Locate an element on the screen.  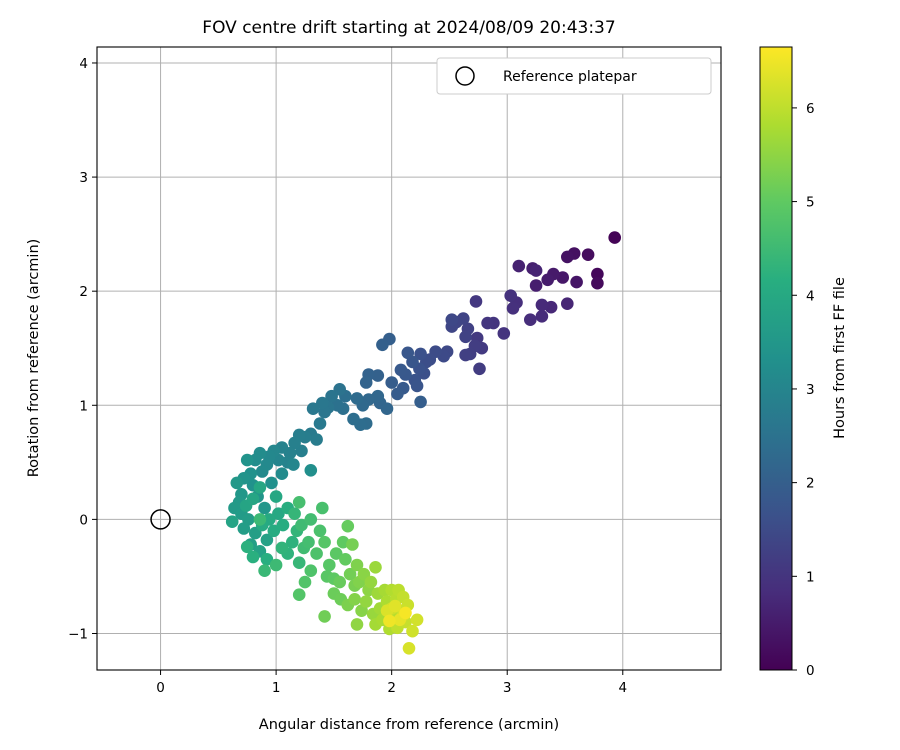
legend-marker-icon is located at coordinates (465, 76).